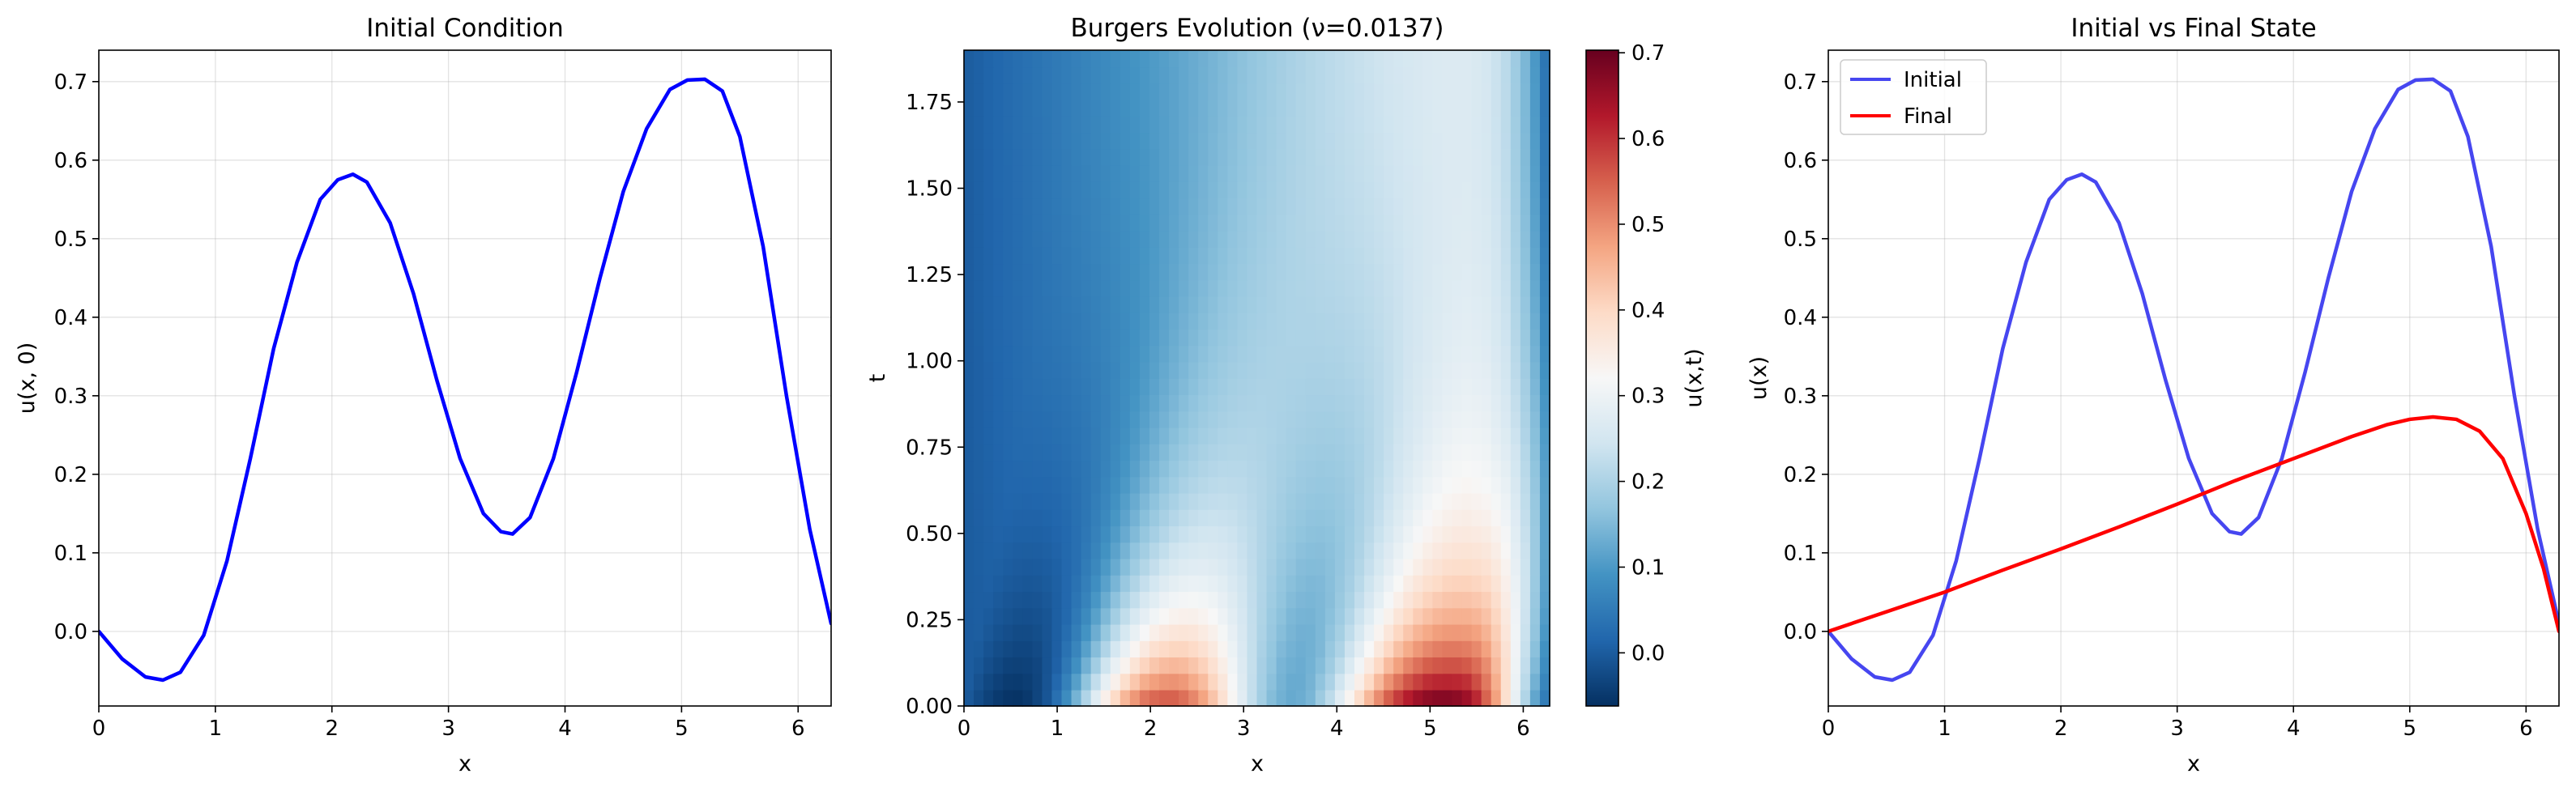 This screenshot has width=2576, height=791. What do you see at coordinates (929, 103) in the screenshot?
I see `panel-2-ytick-label: 1.75` at bounding box center [929, 103].